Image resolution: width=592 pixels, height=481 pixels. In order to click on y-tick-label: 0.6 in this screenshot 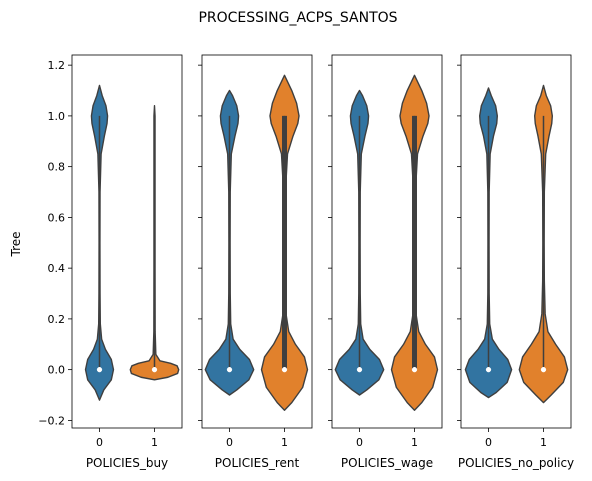, I will do `click(57, 217)`.